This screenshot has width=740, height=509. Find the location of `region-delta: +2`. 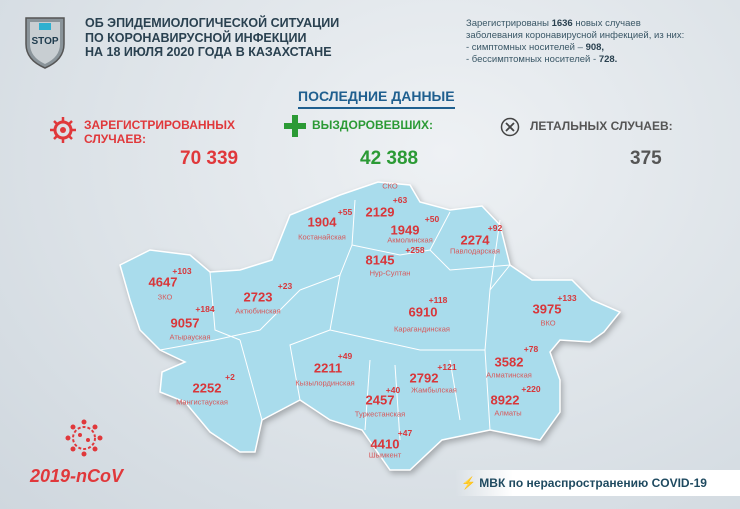

region-delta: +2 is located at coordinates (230, 377).